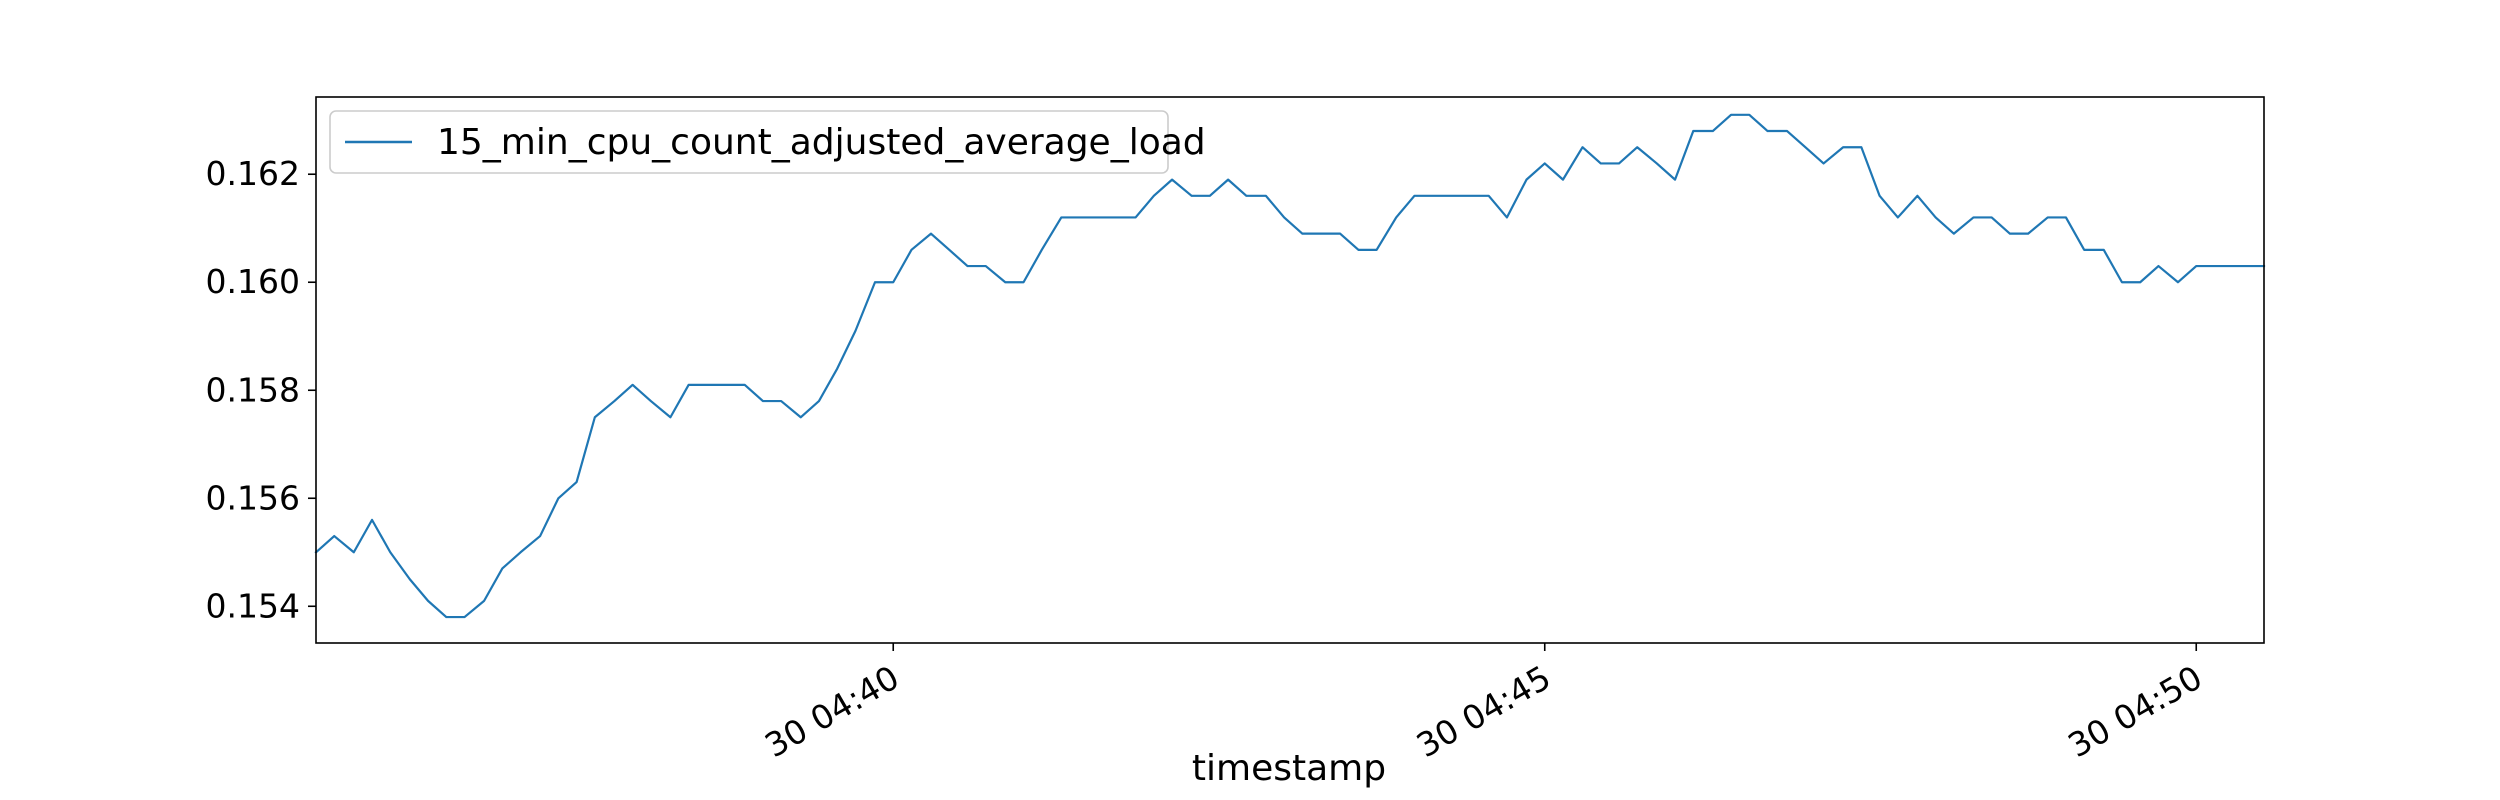 Image resolution: width=2500 pixels, height=800 pixels. What do you see at coordinates (1483, 712) in the screenshot?
I see `x-tick-label: 30 04:45` at bounding box center [1483, 712].